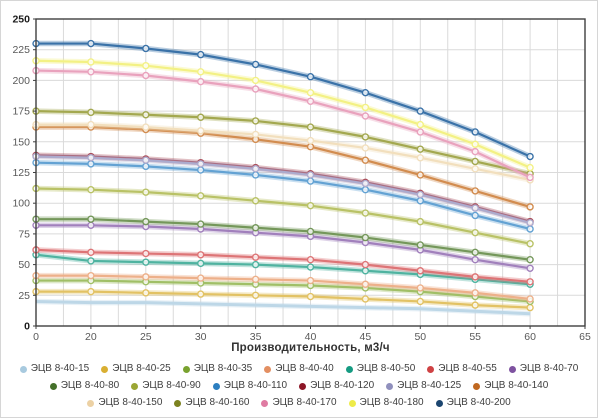 This screenshot has width=600, height=420. Describe the element at coordinates (124, 403) in the screenshot. I see `legend-item: ЭЦВ 8-40-150` at that location.